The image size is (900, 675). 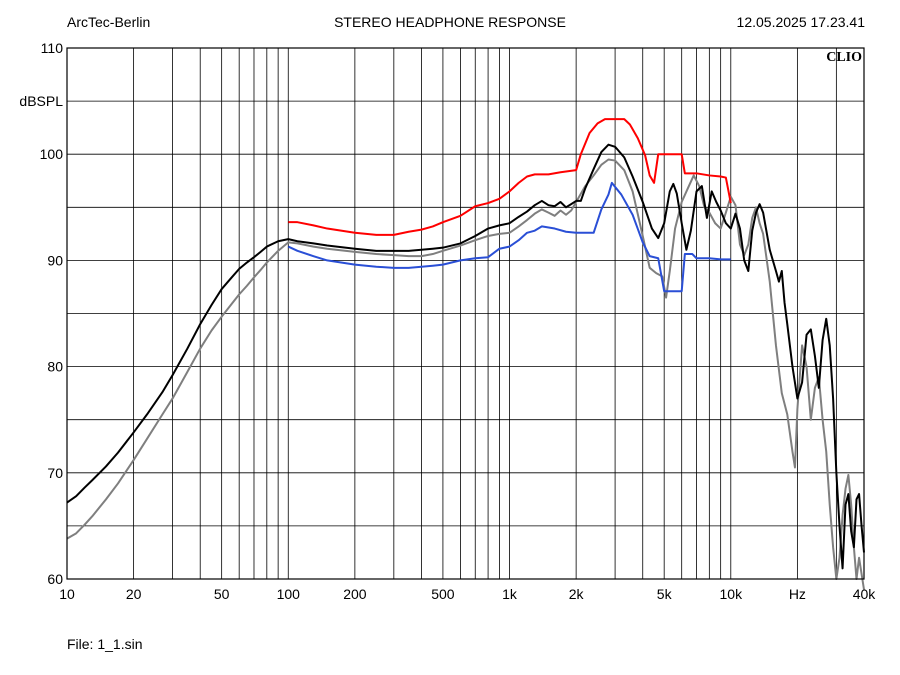 I want to click on x-tick-label: 200, so click(x=355, y=594).